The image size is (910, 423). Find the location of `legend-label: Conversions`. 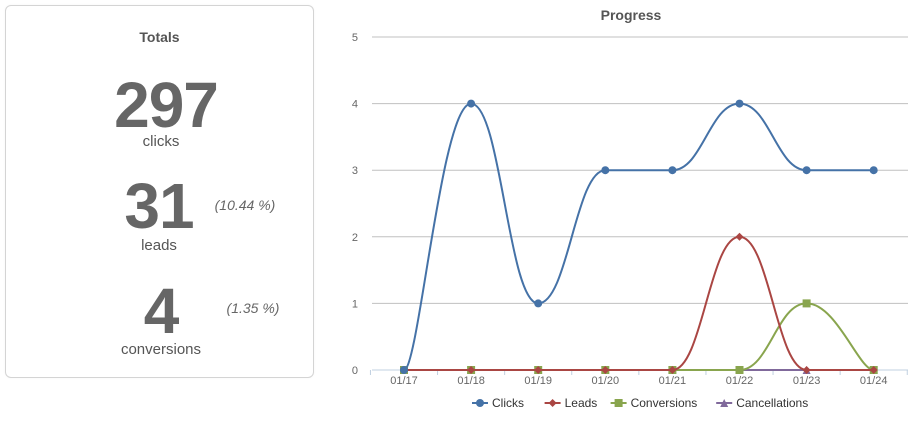

legend-label: Conversions is located at coordinates (664, 403).